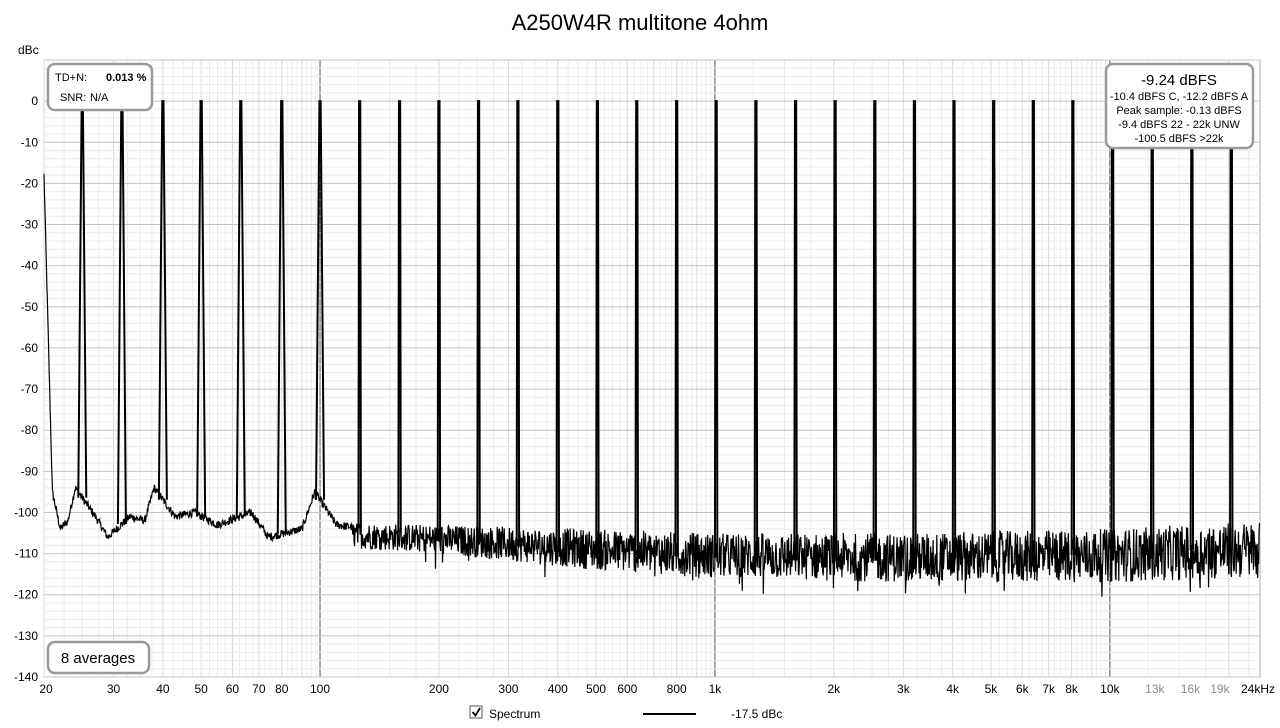 This screenshot has width=1280, height=728. I want to click on averages-box: 8 averages, so click(98, 657).